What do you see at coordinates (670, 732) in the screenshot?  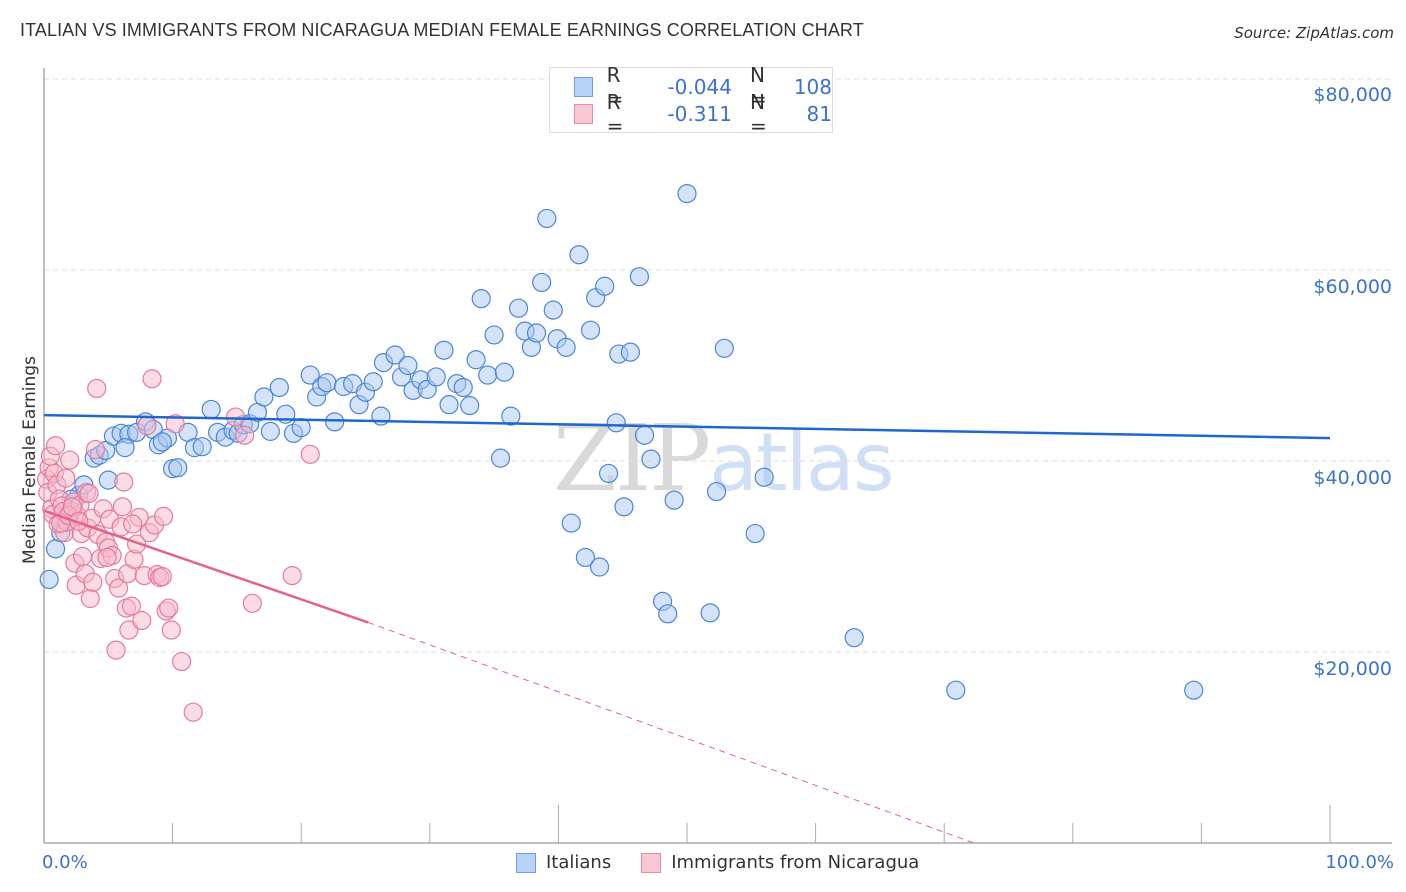 I see `nicaragua-trend-extension` at bounding box center [670, 732].